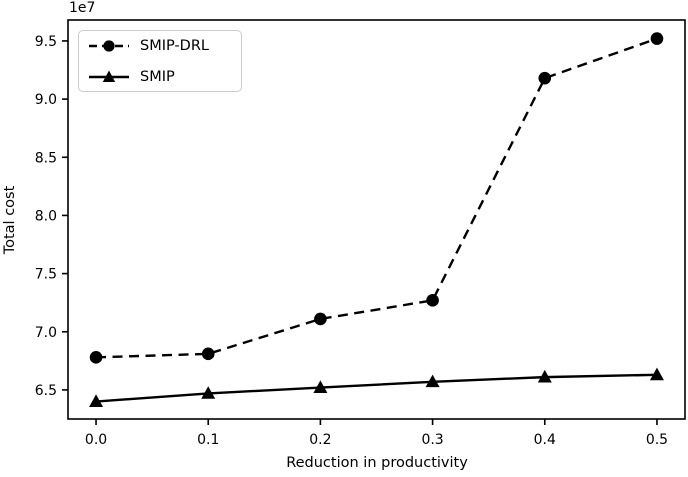 Image resolution: width=688 pixels, height=477 pixels. Describe the element at coordinates (377, 463) in the screenshot. I see `x-axis-title: Reduction in productivity` at that location.